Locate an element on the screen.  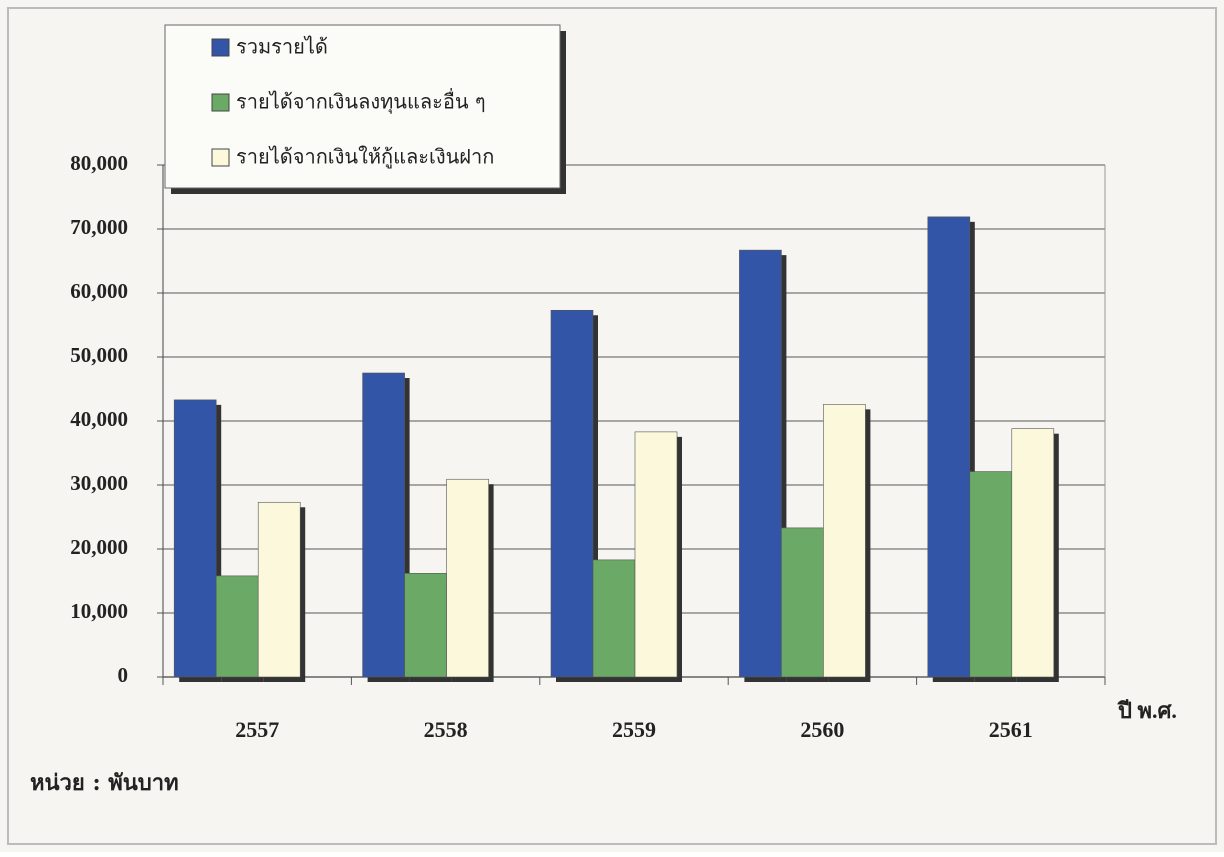
y-tick-label: 40,000 is located at coordinates (99, 419).